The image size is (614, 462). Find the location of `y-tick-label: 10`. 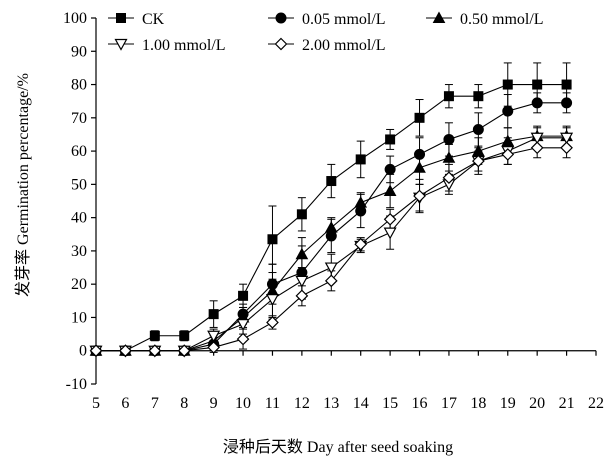

y-tick-label: 10 is located at coordinates (79, 317).